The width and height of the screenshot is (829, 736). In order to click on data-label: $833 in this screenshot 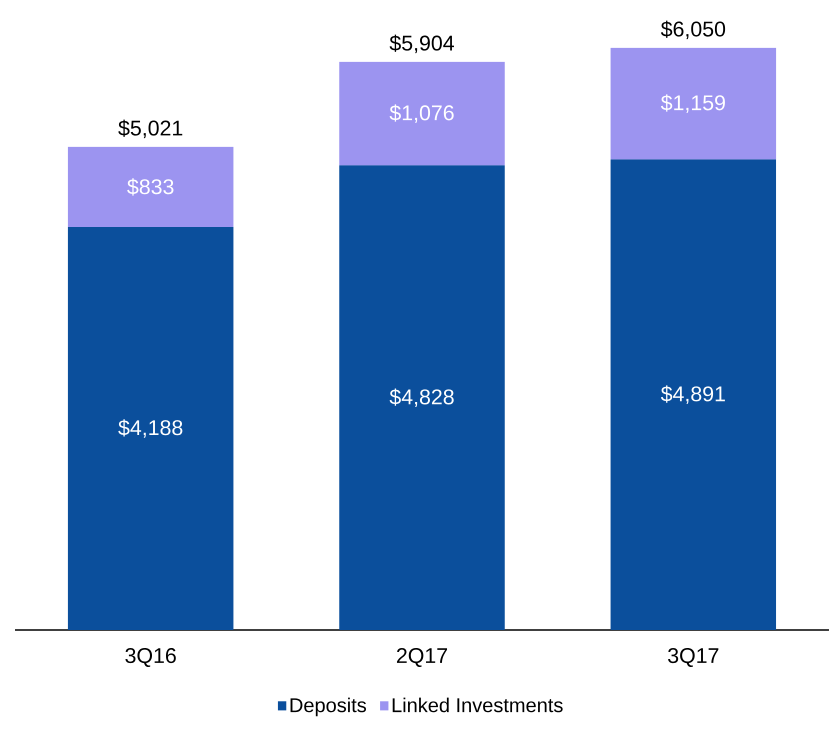, I will do `click(150, 187)`.